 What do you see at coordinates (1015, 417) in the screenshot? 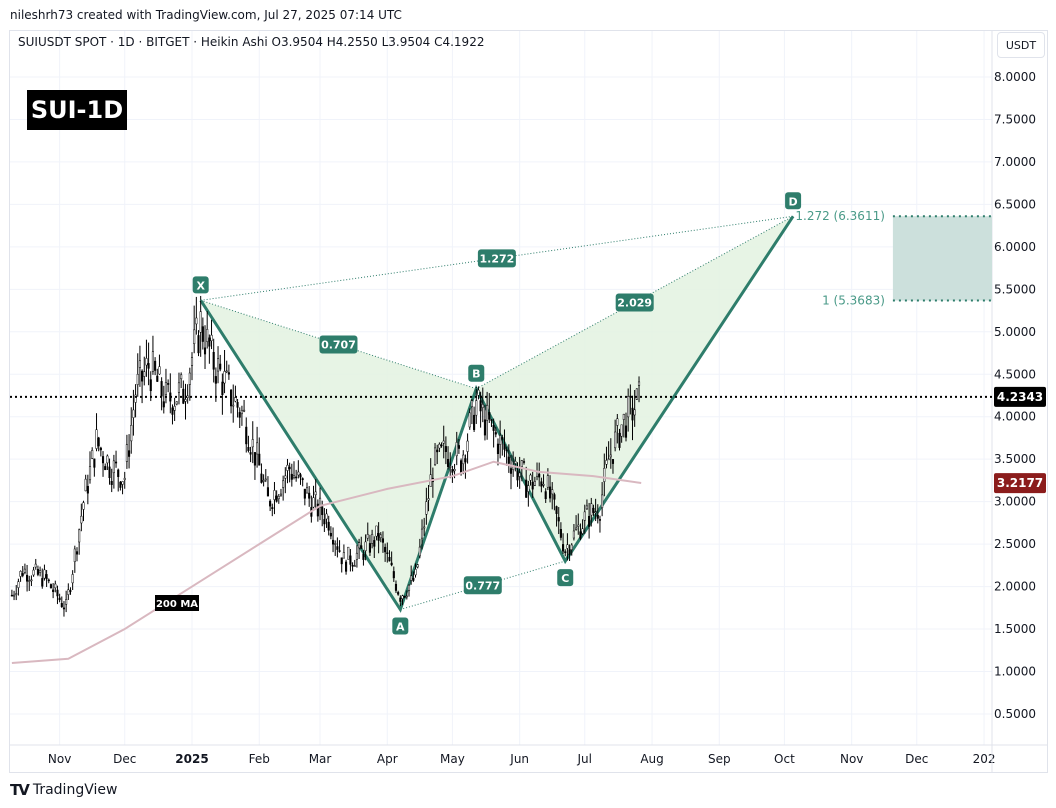
I see `y-tick-label: 4.0000` at bounding box center [1015, 417].